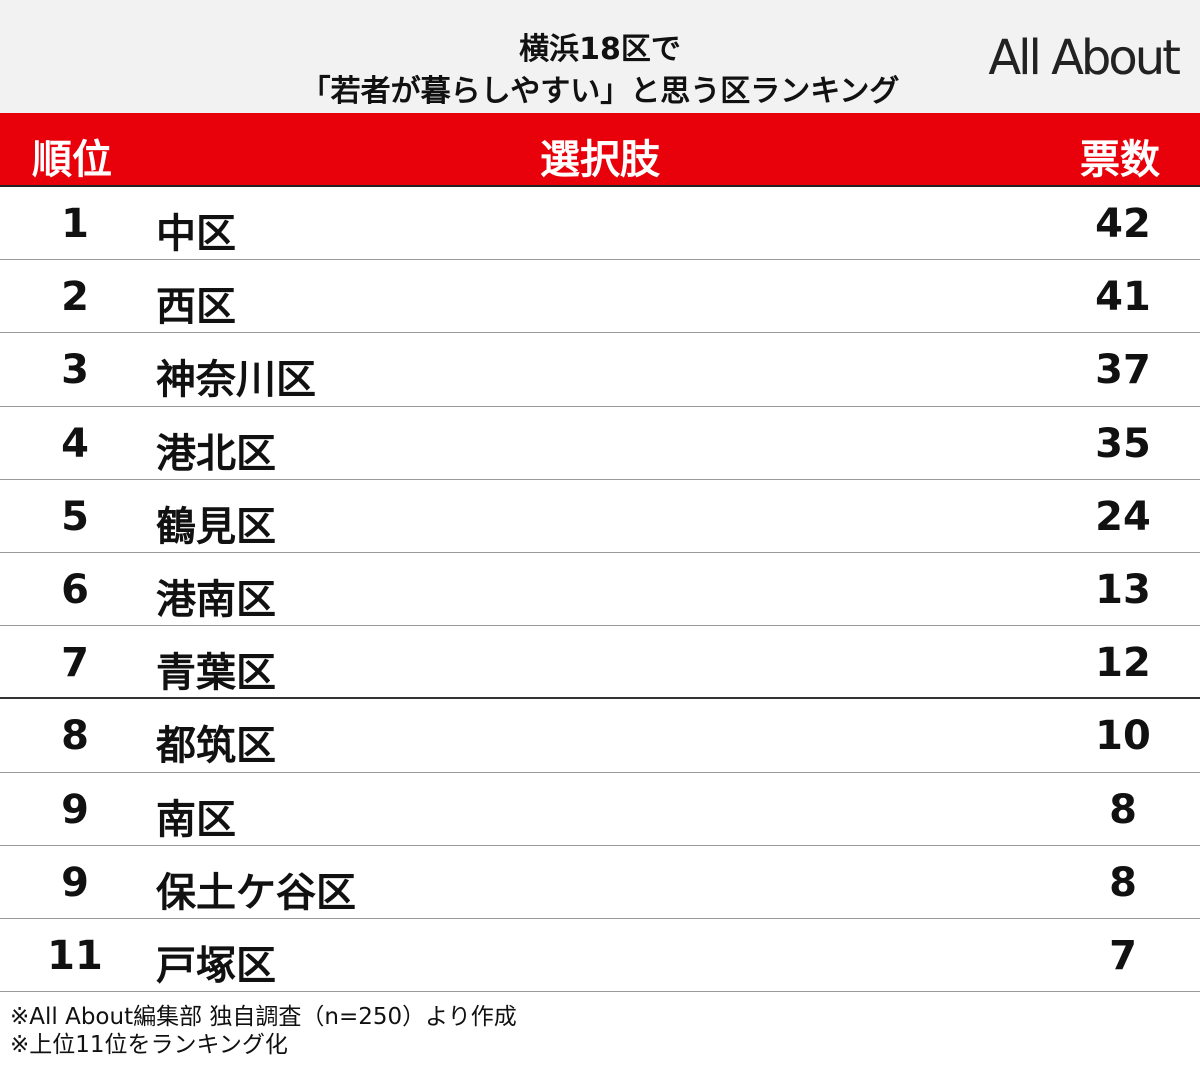 This screenshot has width=1200, height=1067. What do you see at coordinates (600, 370) in the screenshot?
I see `table-row: 3 神奈川区 37` at bounding box center [600, 370].